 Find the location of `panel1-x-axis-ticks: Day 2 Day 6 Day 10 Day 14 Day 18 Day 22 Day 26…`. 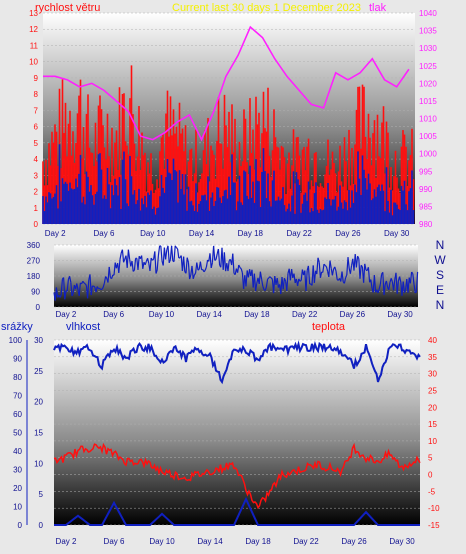

panel1-x-axis-ticks: Day 2 Day 6 Day 10 Day 14 Day 18 Day 22 Day 26… is located at coordinates (227, 233).